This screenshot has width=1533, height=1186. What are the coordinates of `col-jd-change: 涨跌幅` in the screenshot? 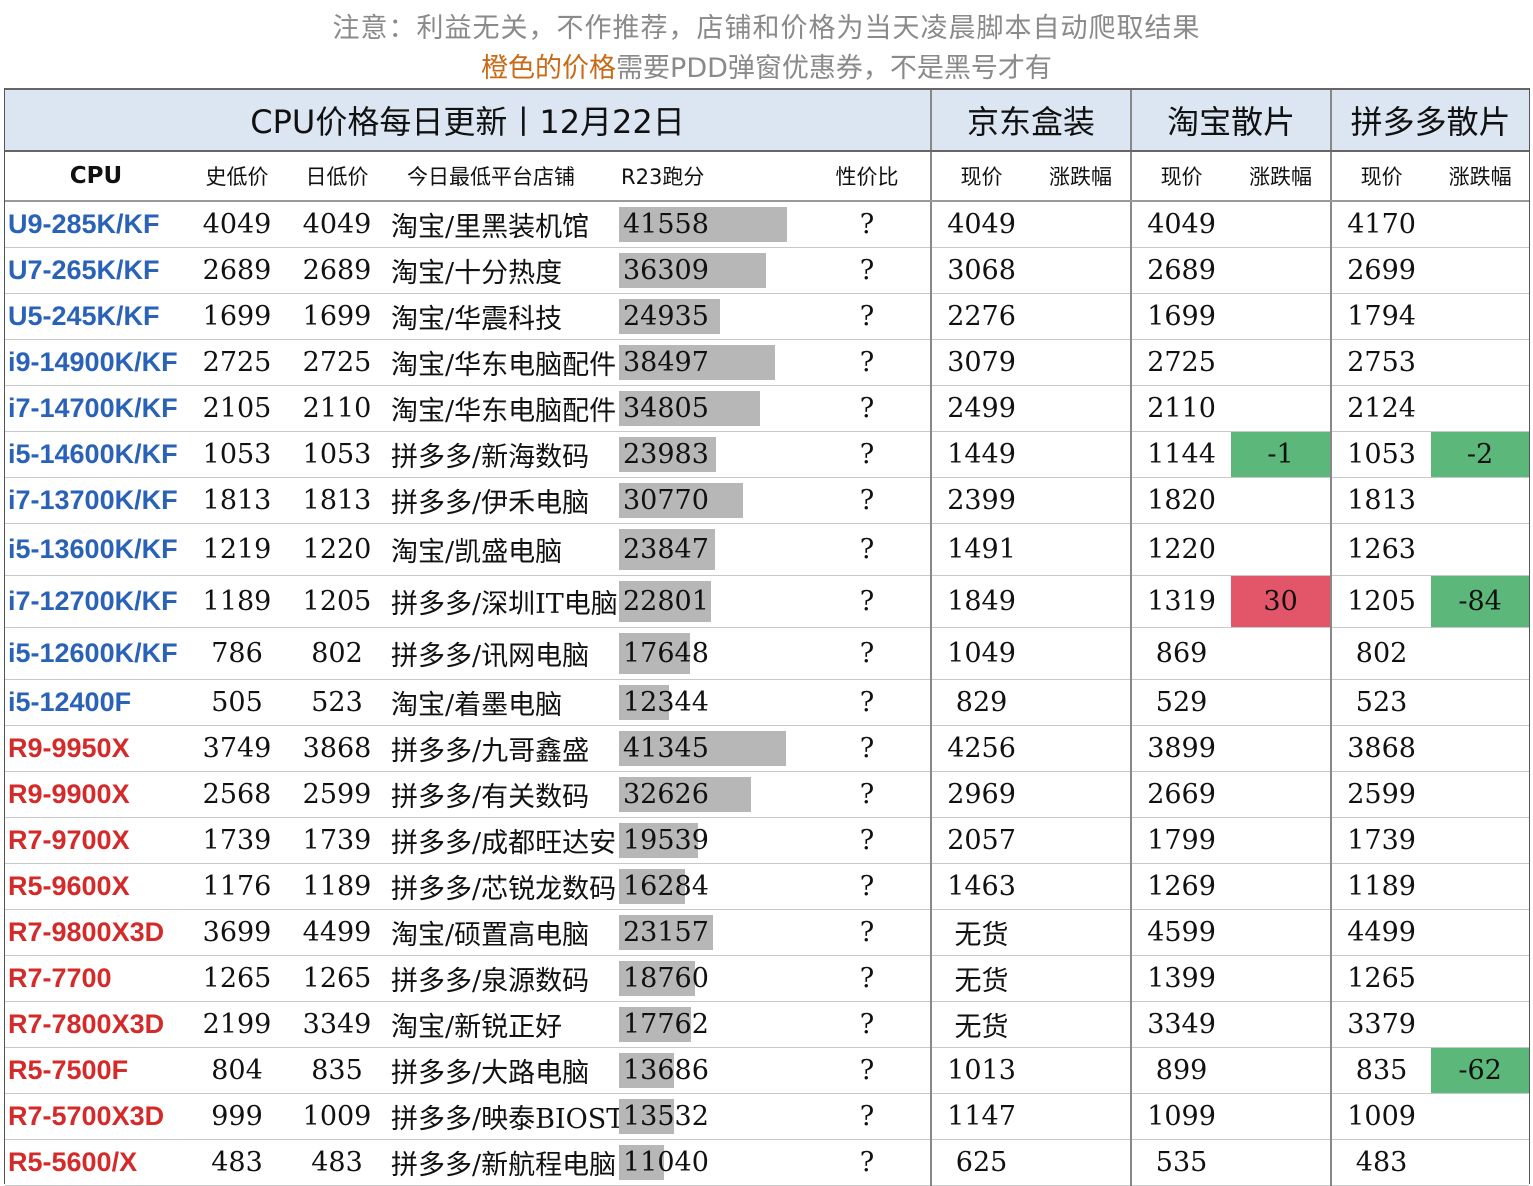 It's located at (1081, 176).